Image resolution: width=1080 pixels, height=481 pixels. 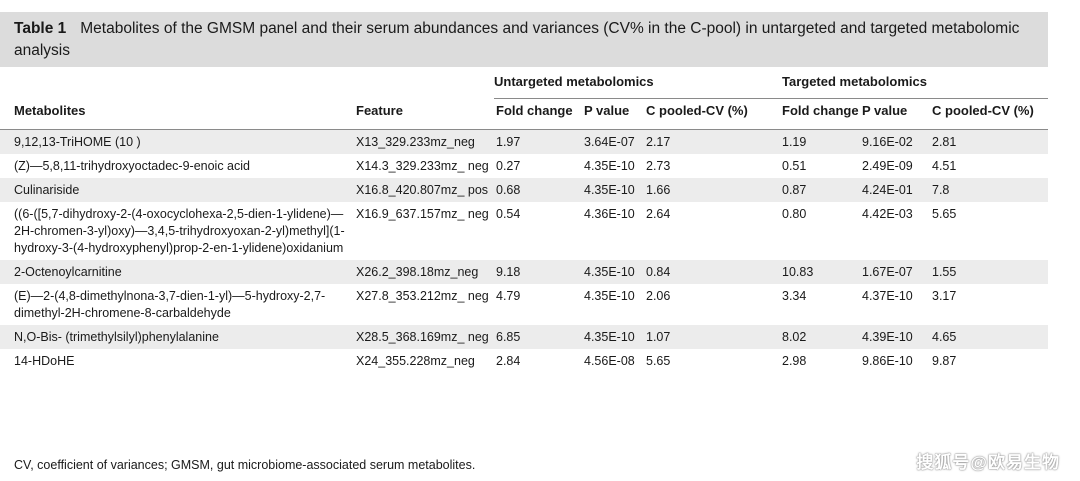 What do you see at coordinates (887, 296) in the screenshot?
I see `targeted-p-value-cell: 4.37E-10` at bounding box center [887, 296].